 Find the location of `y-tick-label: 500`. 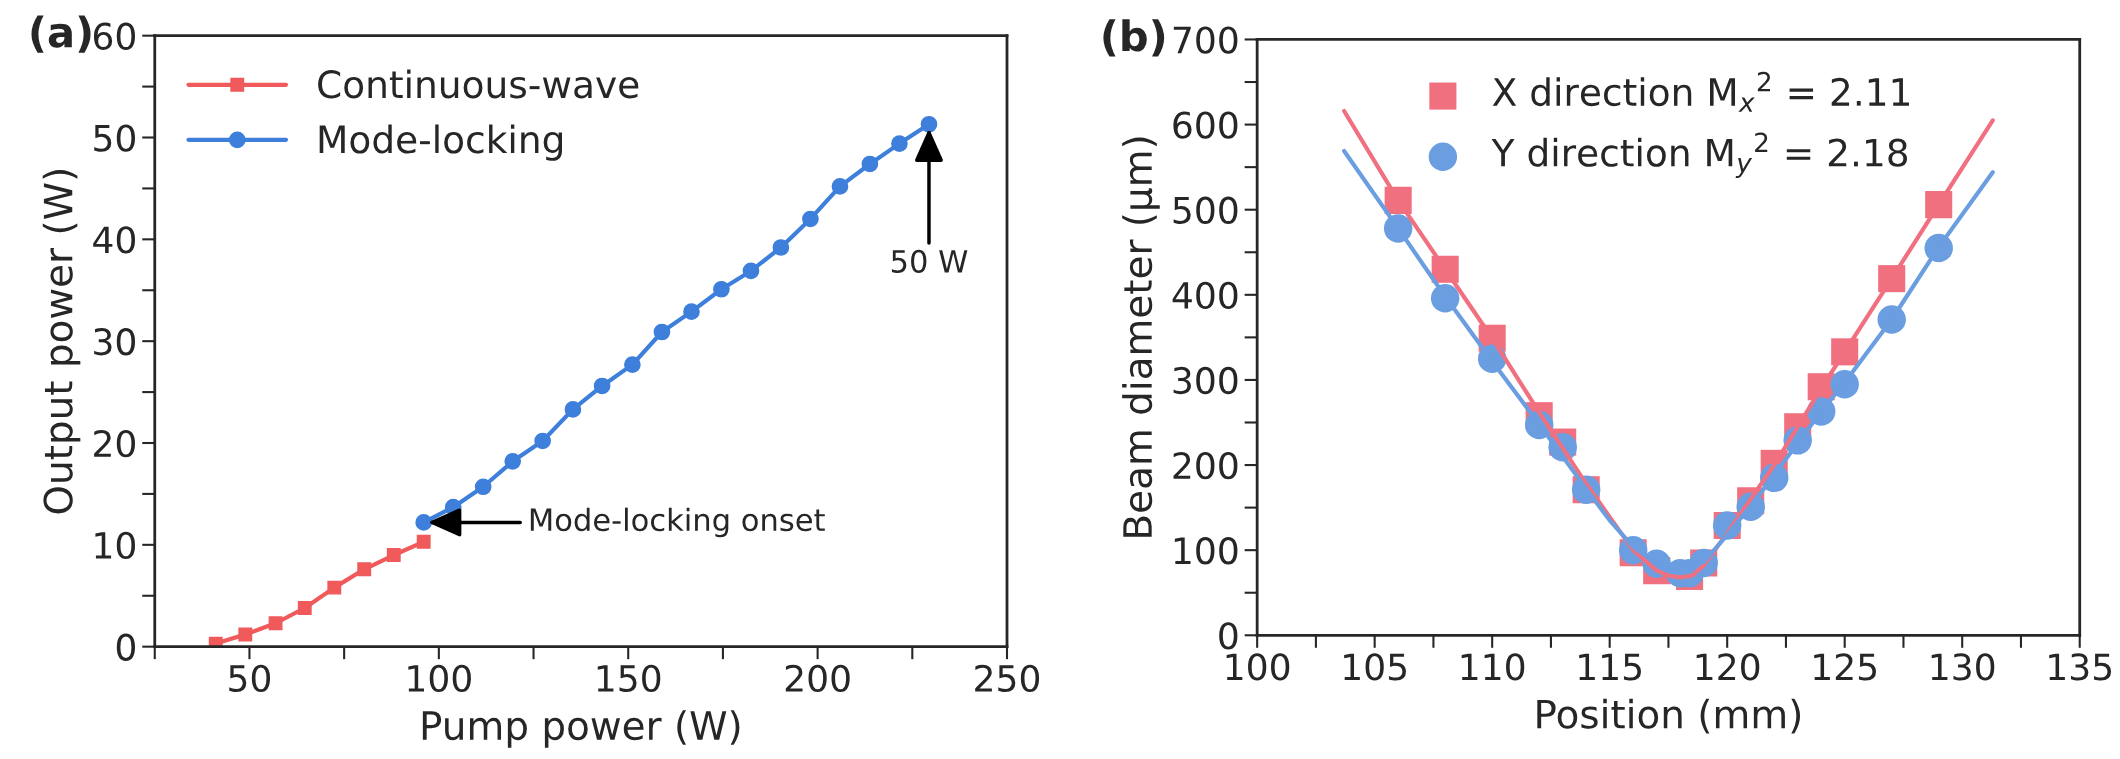

y-tick-label: 500 is located at coordinates (1205, 210).